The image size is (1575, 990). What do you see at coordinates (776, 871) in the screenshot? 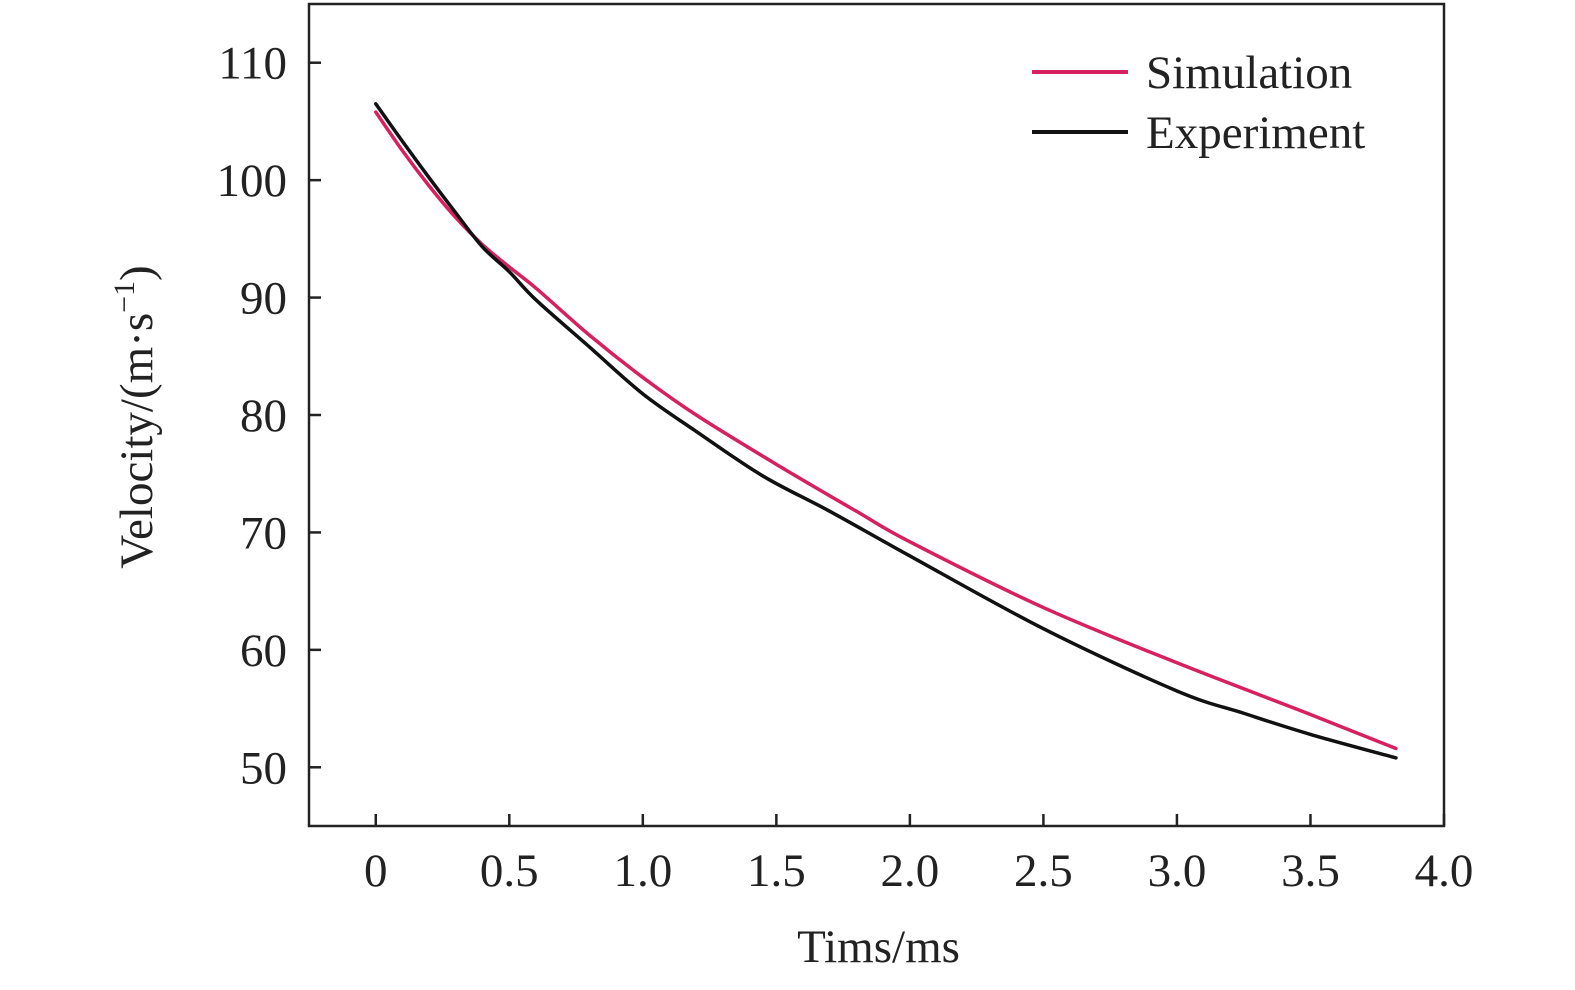
I see `x-tick-label: 1.5` at bounding box center [776, 871].